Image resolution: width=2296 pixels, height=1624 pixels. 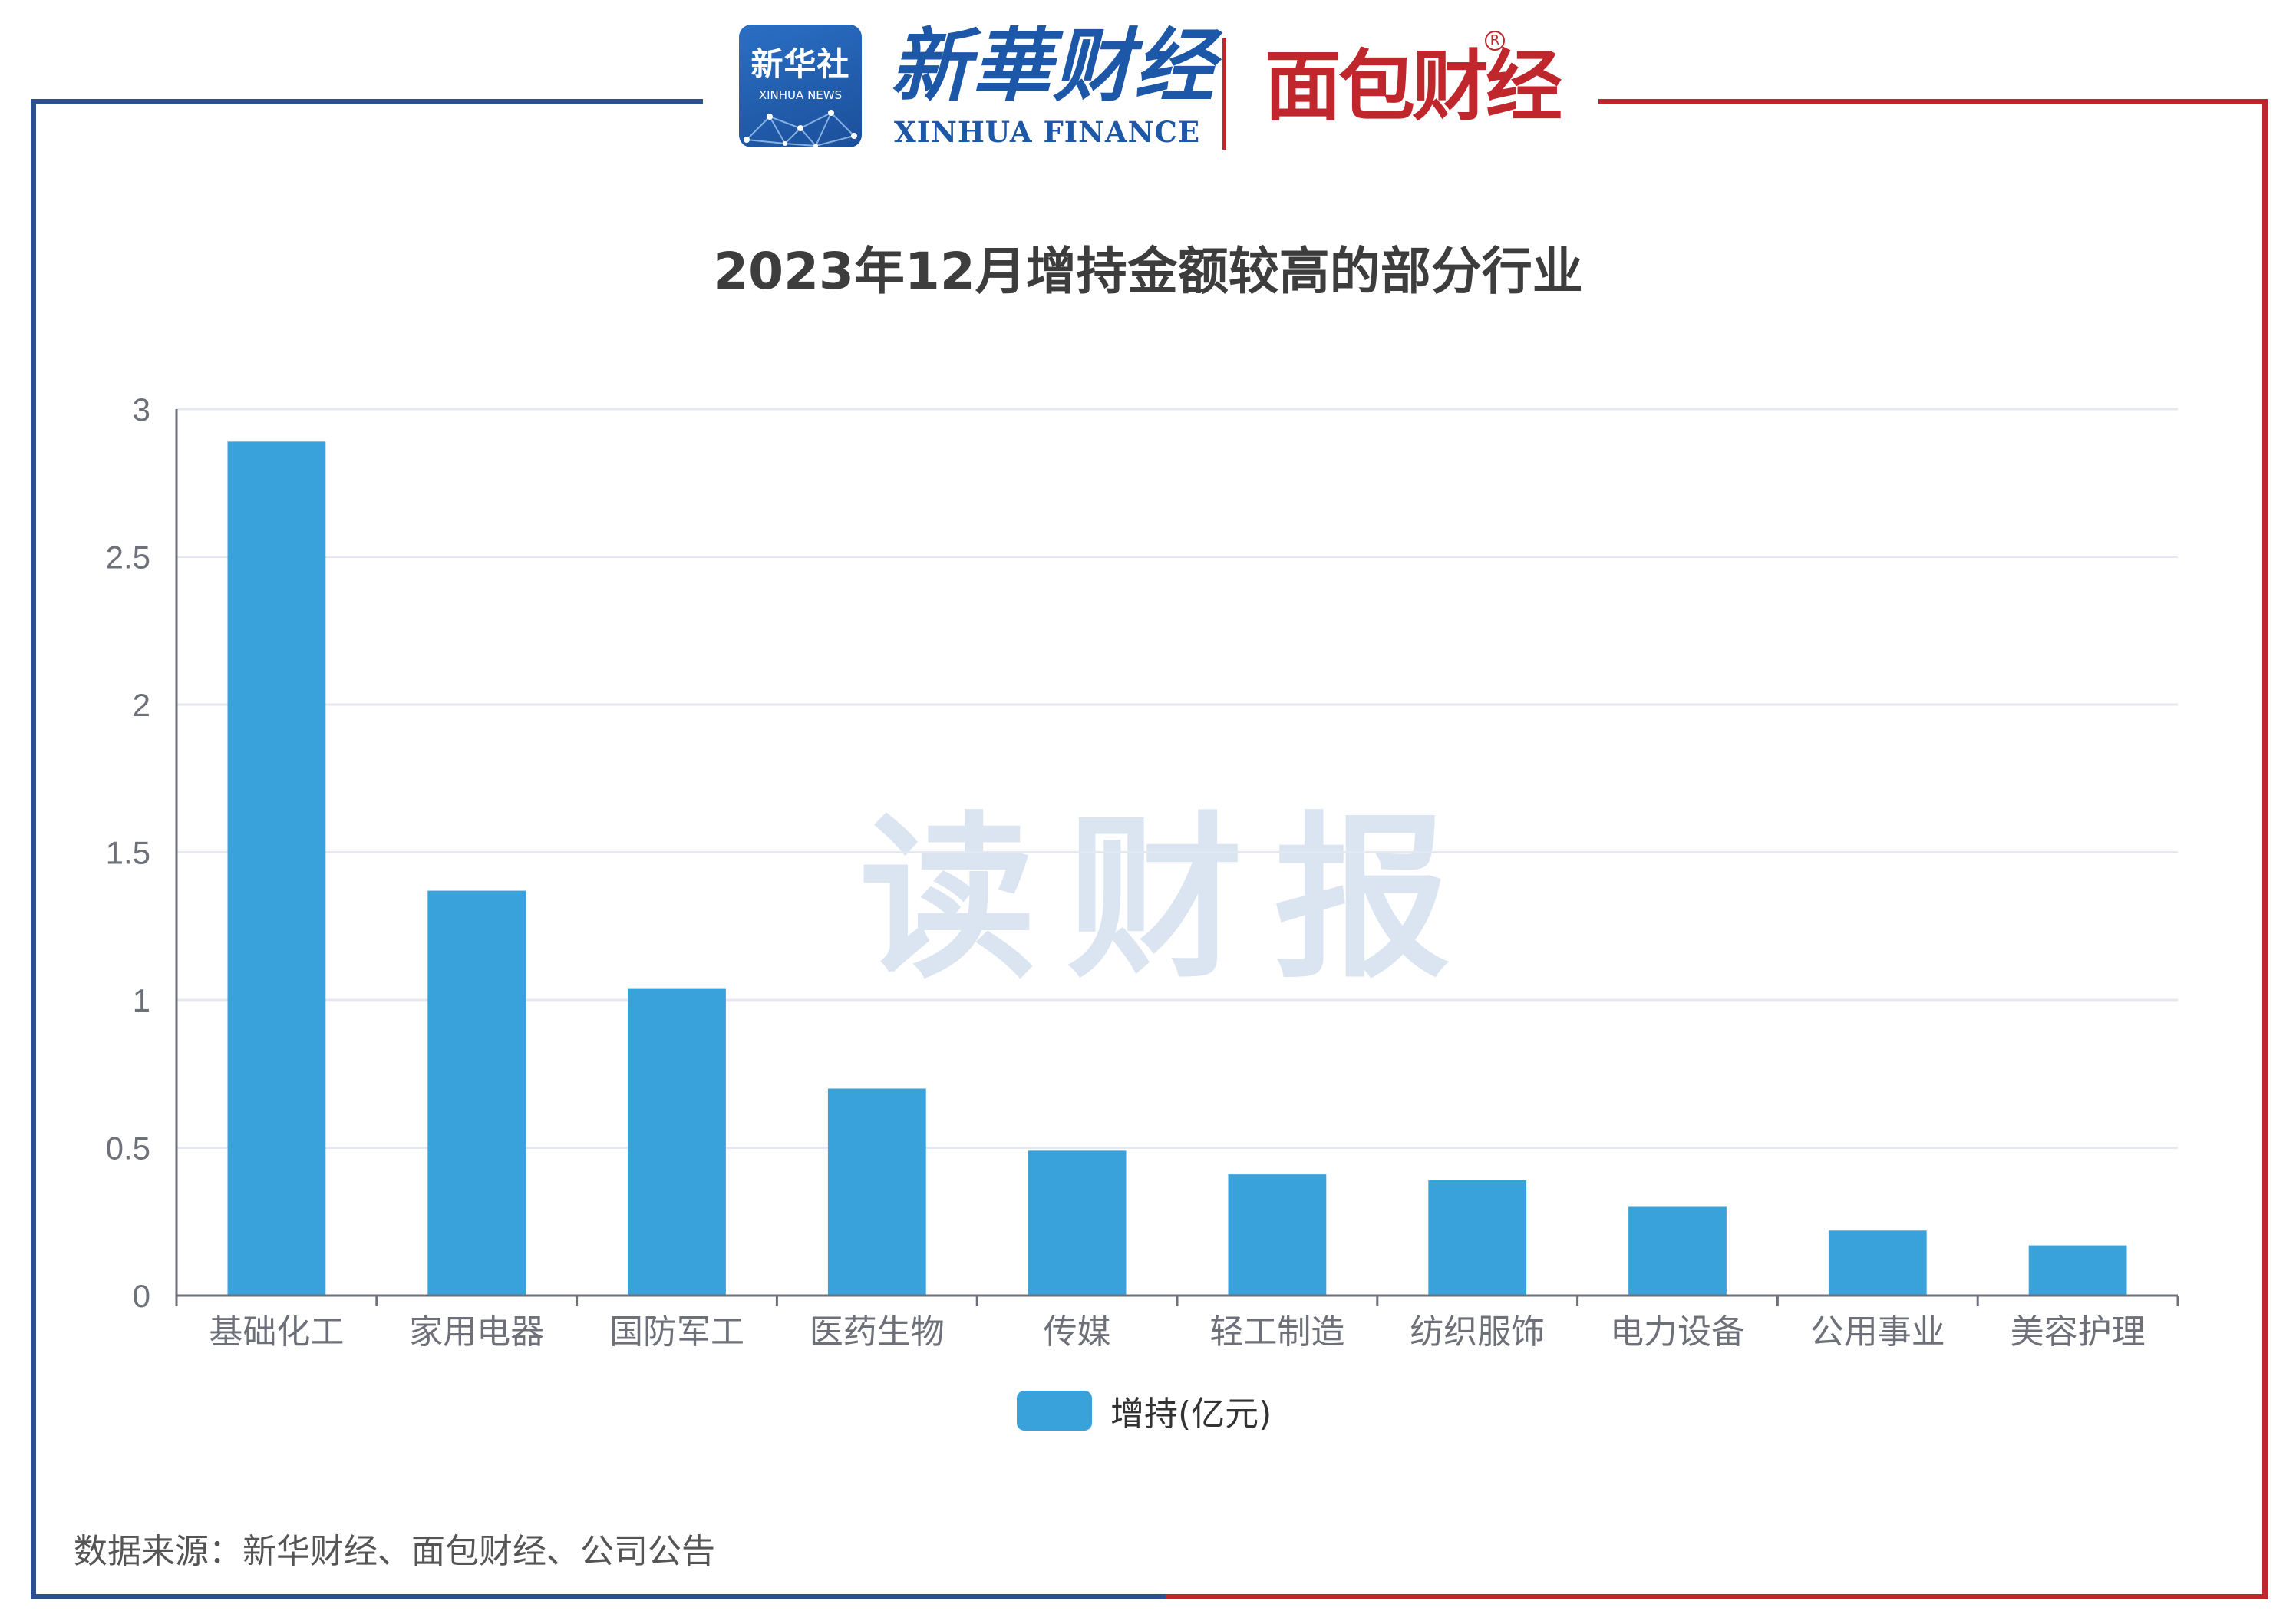 What do you see at coordinates (1148, 271) in the screenshot?
I see `chart-title: 2023年12月增持金额较高的部分行业` at bounding box center [1148, 271].